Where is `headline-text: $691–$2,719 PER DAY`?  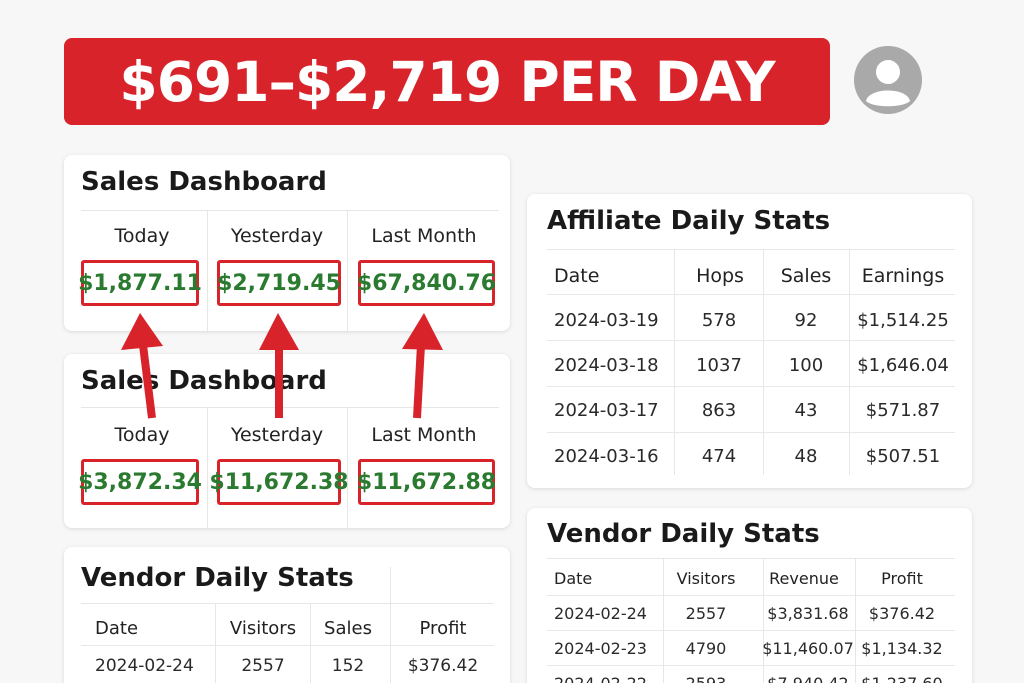
headline-text: $691–$2,719 PER DAY is located at coordinates (447, 81).